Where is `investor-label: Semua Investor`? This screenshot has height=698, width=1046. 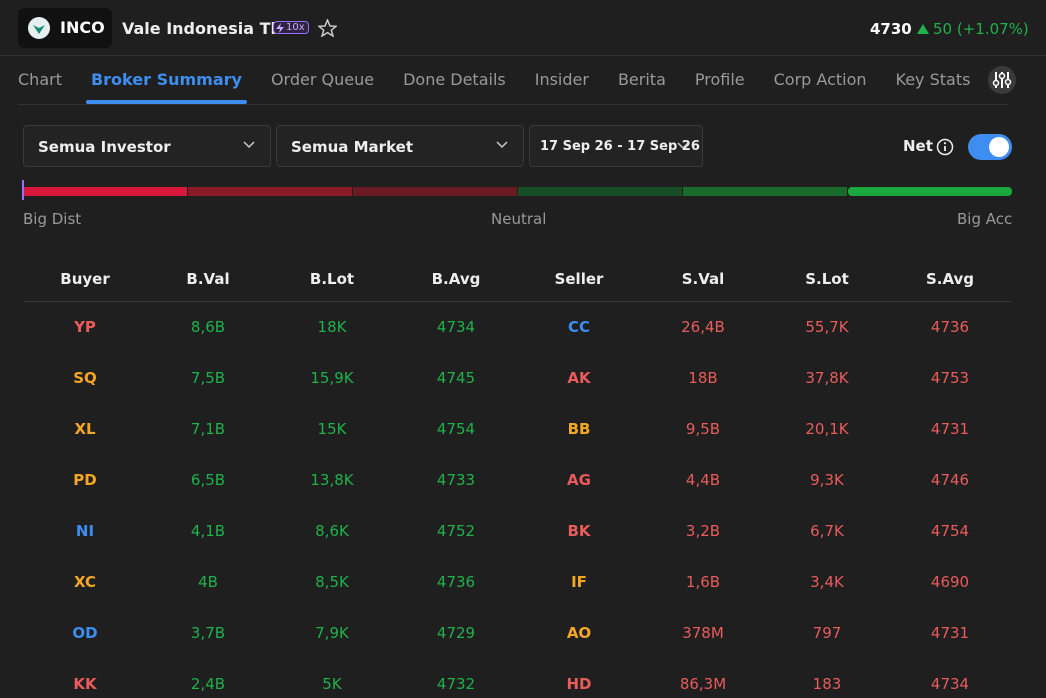
investor-label: Semua Investor is located at coordinates (104, 147).